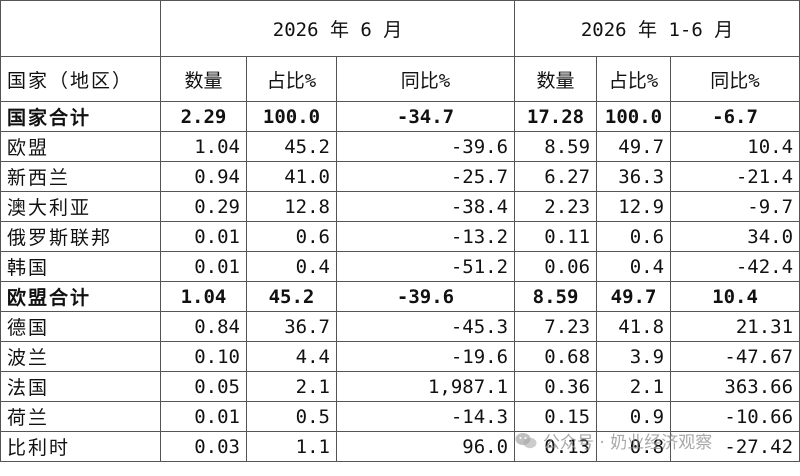 The image size is (800, 476). I want to click on qty-cell: 0.94, so click(203, 176).